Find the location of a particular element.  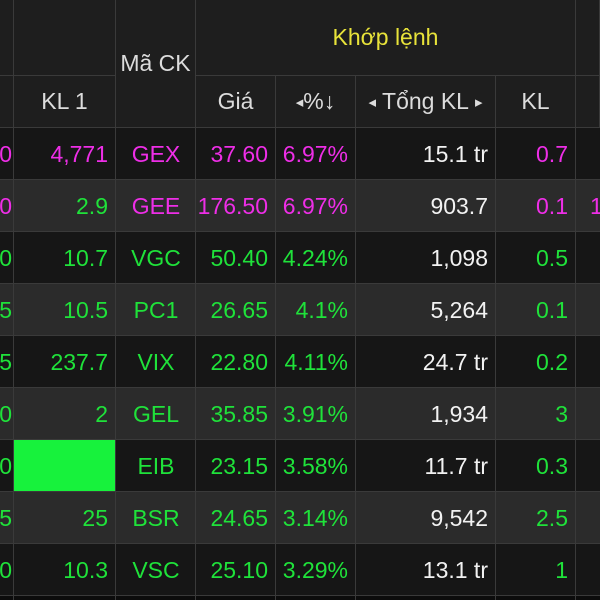

cell-kl-GEL: 3 is located at coordinates (536, 414).